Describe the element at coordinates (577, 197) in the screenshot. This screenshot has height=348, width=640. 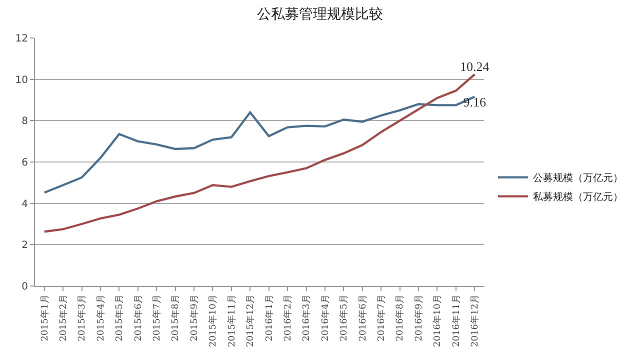
I see `legend-label: 私募规模（万亿元）` at that location.